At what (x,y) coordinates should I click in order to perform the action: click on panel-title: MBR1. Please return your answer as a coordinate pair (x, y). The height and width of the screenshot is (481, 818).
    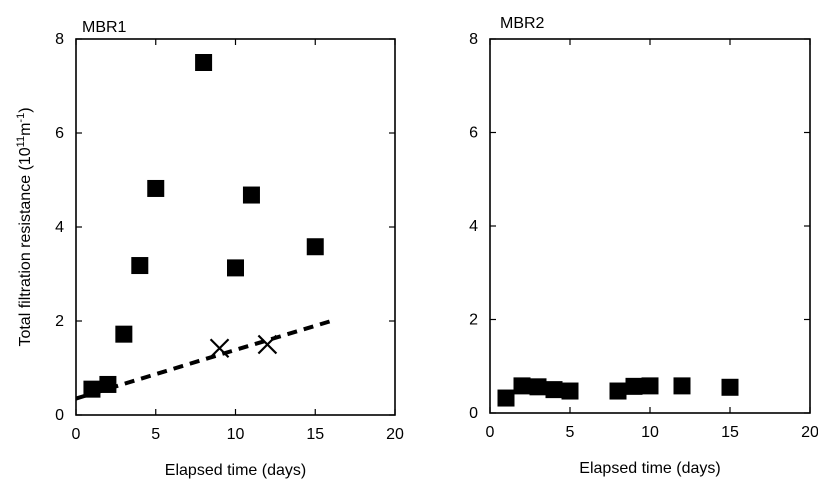
    Looking at the image, I should click on (104, 27).